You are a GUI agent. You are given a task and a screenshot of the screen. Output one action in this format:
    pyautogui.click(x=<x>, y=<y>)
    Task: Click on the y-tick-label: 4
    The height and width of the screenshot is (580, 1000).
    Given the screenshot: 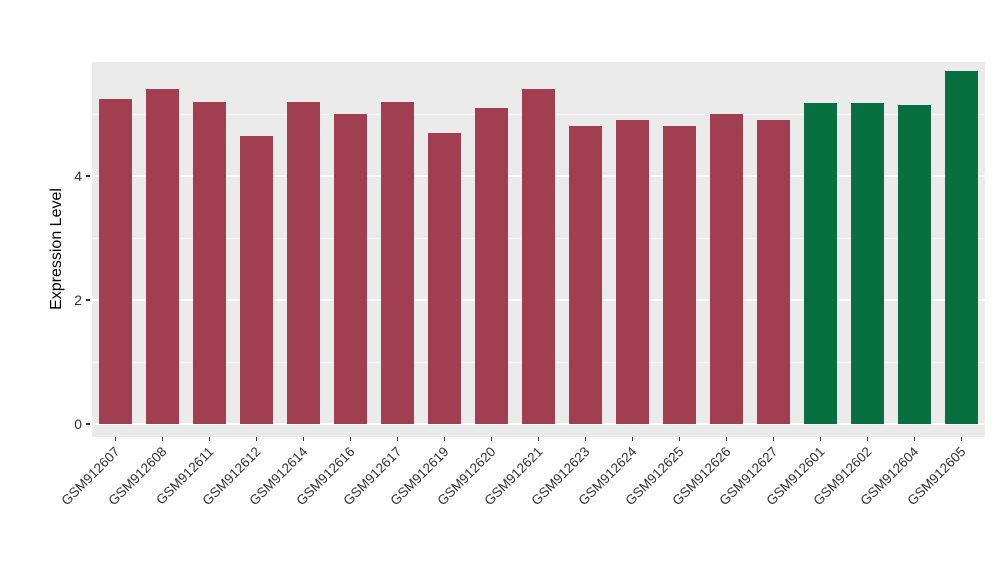 What is the action you would take?
    pyautogui.click(x=78, y=176)
    